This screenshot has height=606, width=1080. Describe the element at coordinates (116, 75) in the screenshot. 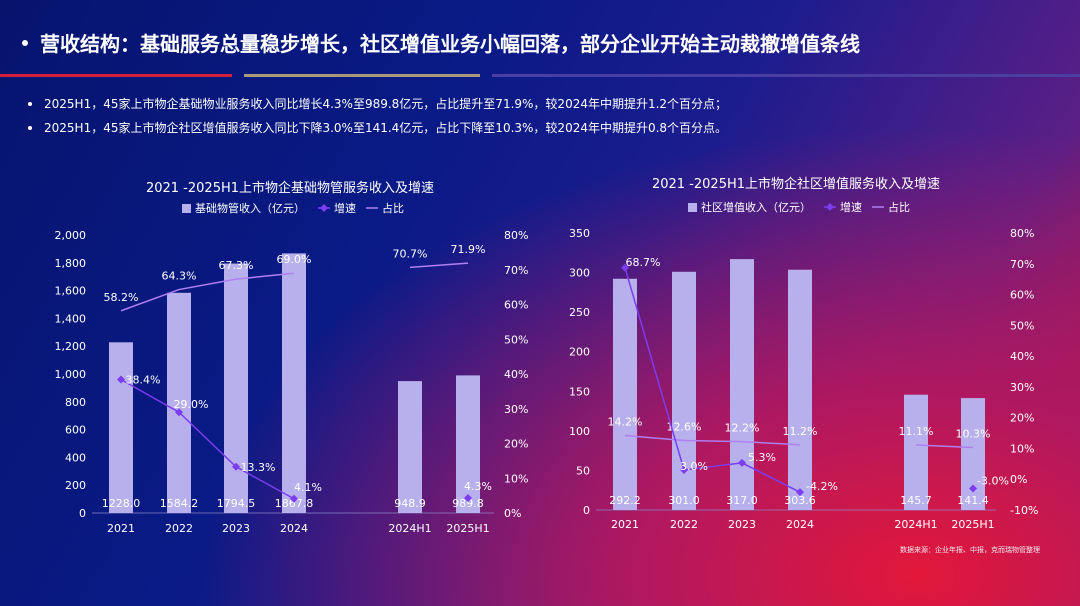

I see `header-rule-red` at that location.